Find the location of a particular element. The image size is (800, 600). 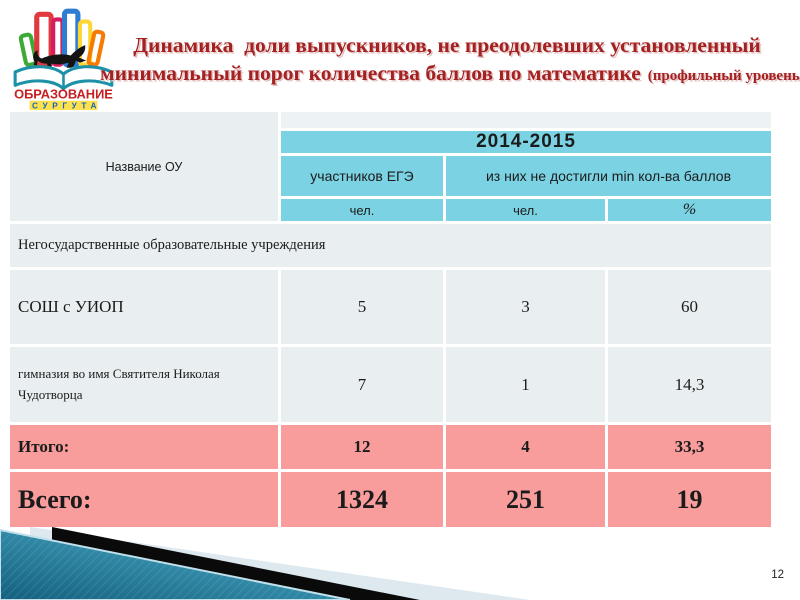

table-row-name: СОШ с УИОП is located at coordinates (144, 307).